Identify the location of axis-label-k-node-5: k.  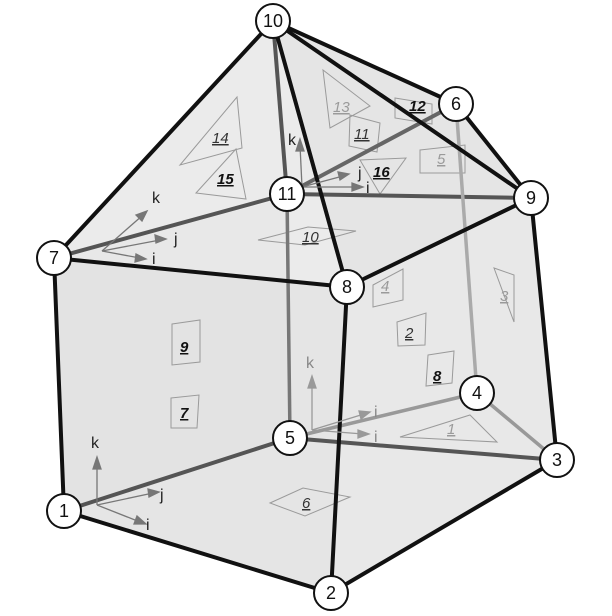
(310, 363).